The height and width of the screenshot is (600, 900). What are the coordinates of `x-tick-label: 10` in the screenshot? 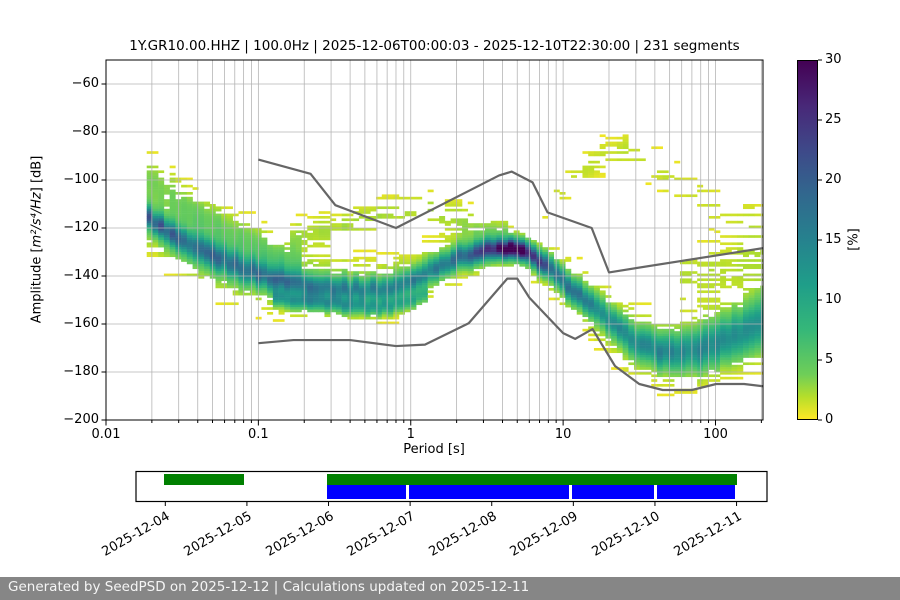 It's located at (563, 434).